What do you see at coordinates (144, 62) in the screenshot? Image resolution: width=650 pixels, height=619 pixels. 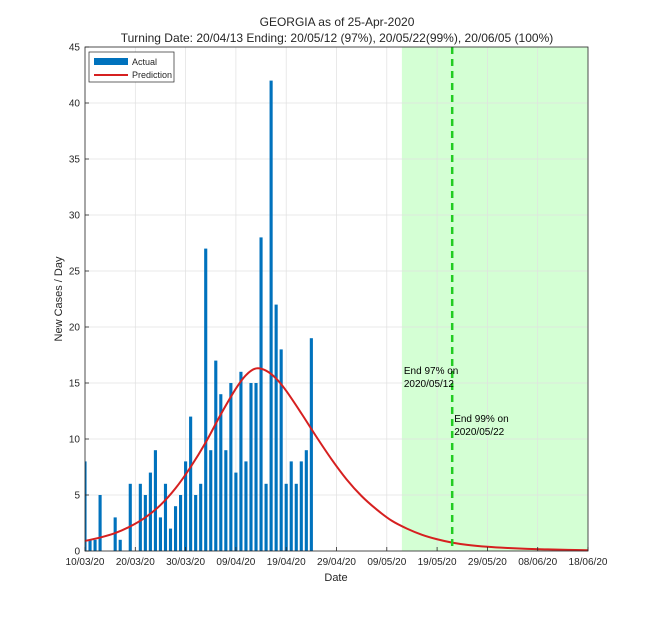 I see `legend-actual-label: Actual` at bounding box center [144, 62].